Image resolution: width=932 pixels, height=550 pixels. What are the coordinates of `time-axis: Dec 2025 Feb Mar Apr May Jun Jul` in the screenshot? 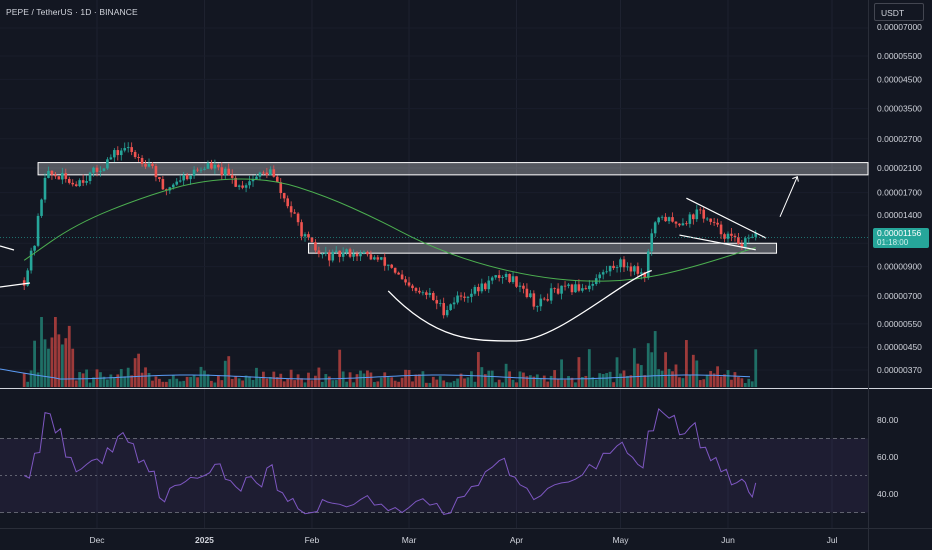 It's located at (463, 540).